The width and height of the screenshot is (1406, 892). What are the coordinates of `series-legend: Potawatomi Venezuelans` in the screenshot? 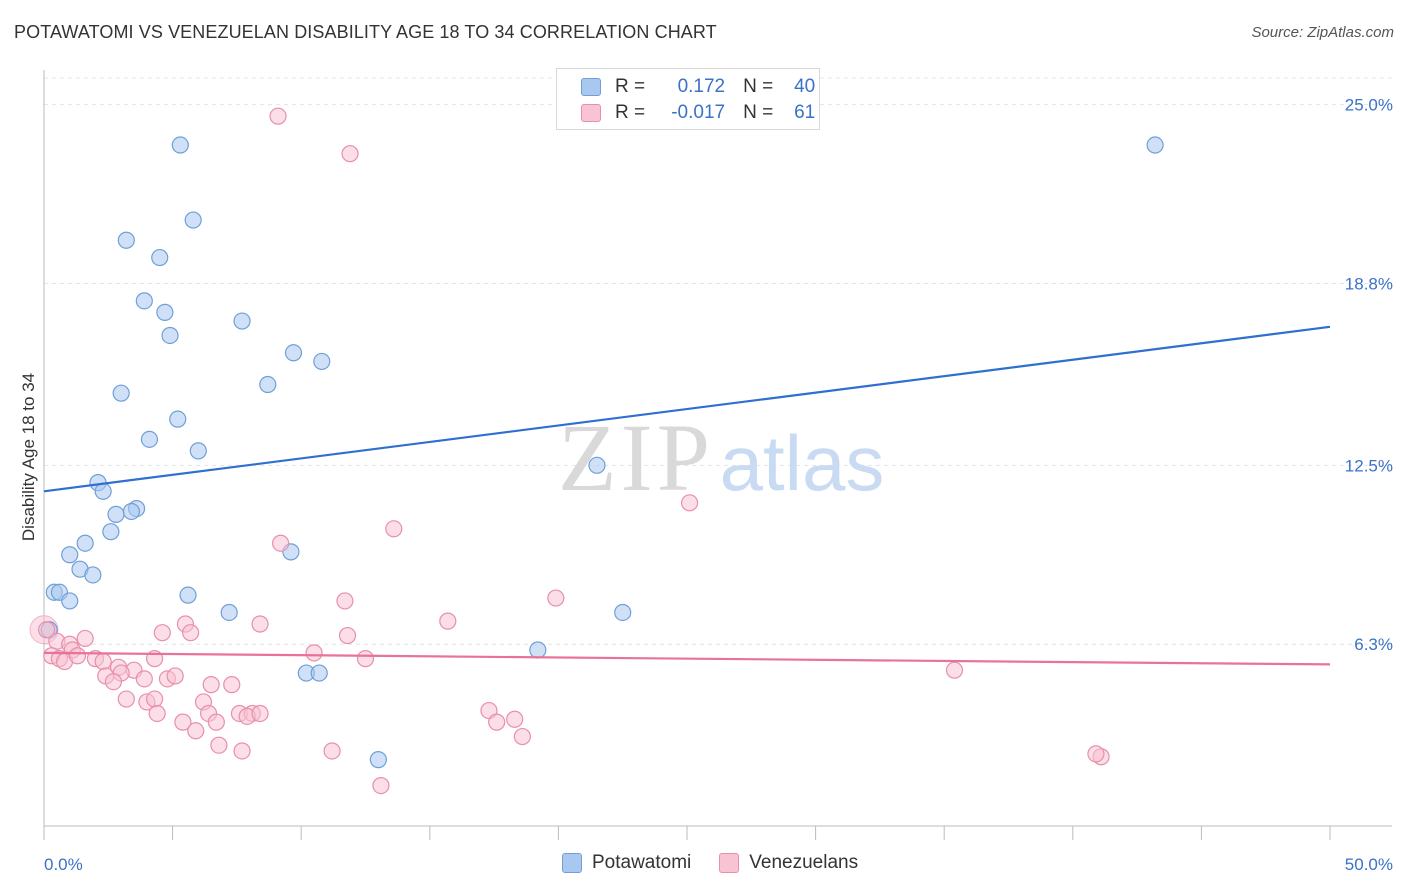 It's located at (724, 863).